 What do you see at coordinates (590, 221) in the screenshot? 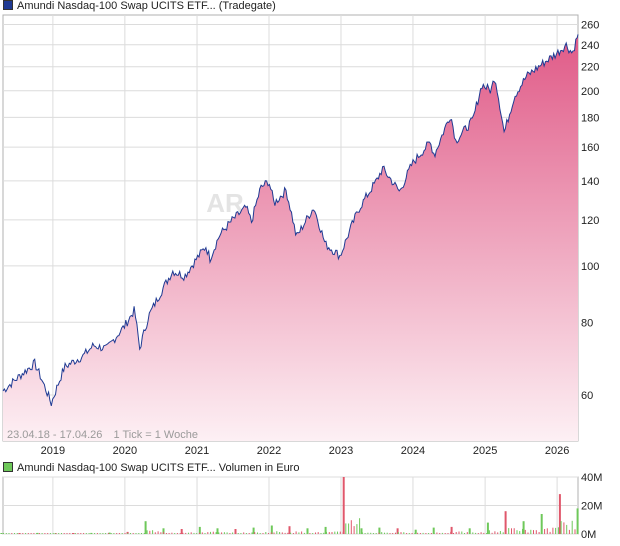
I see `price-y-tick-120: 120` at bounding box center [590, 221].